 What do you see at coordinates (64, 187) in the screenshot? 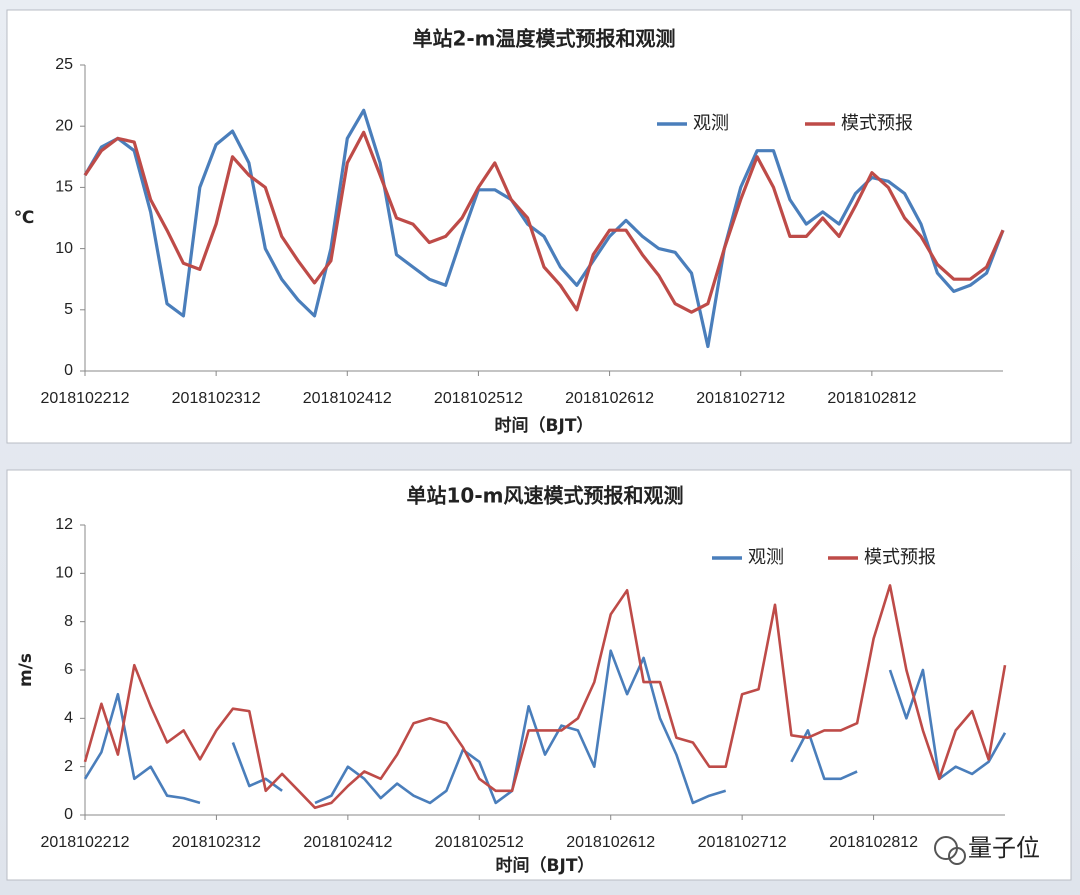
I see `y-tick-label: 15` at bounding box center [64, 187].